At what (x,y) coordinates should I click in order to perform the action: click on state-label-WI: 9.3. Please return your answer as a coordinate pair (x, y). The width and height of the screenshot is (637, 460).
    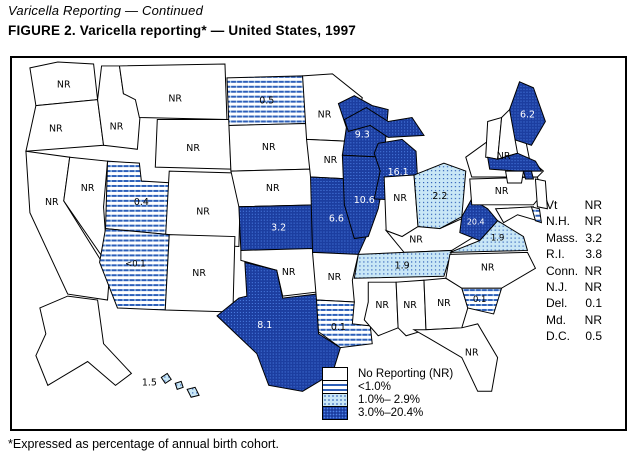
    Looking at the image, I should click on (362, 134).